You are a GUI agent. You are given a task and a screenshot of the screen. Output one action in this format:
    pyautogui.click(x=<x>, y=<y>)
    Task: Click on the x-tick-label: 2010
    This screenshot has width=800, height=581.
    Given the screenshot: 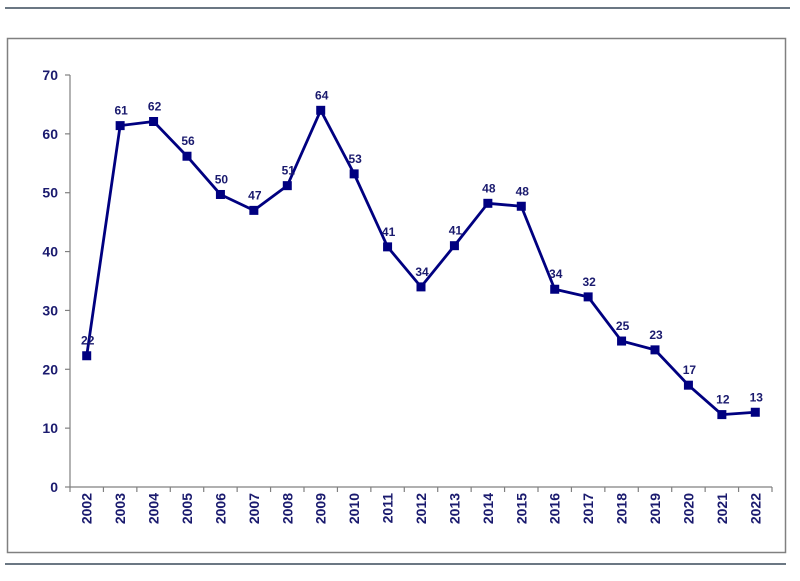 What is the action you would take?
    pyautogui.click(x=354, y=508)
    